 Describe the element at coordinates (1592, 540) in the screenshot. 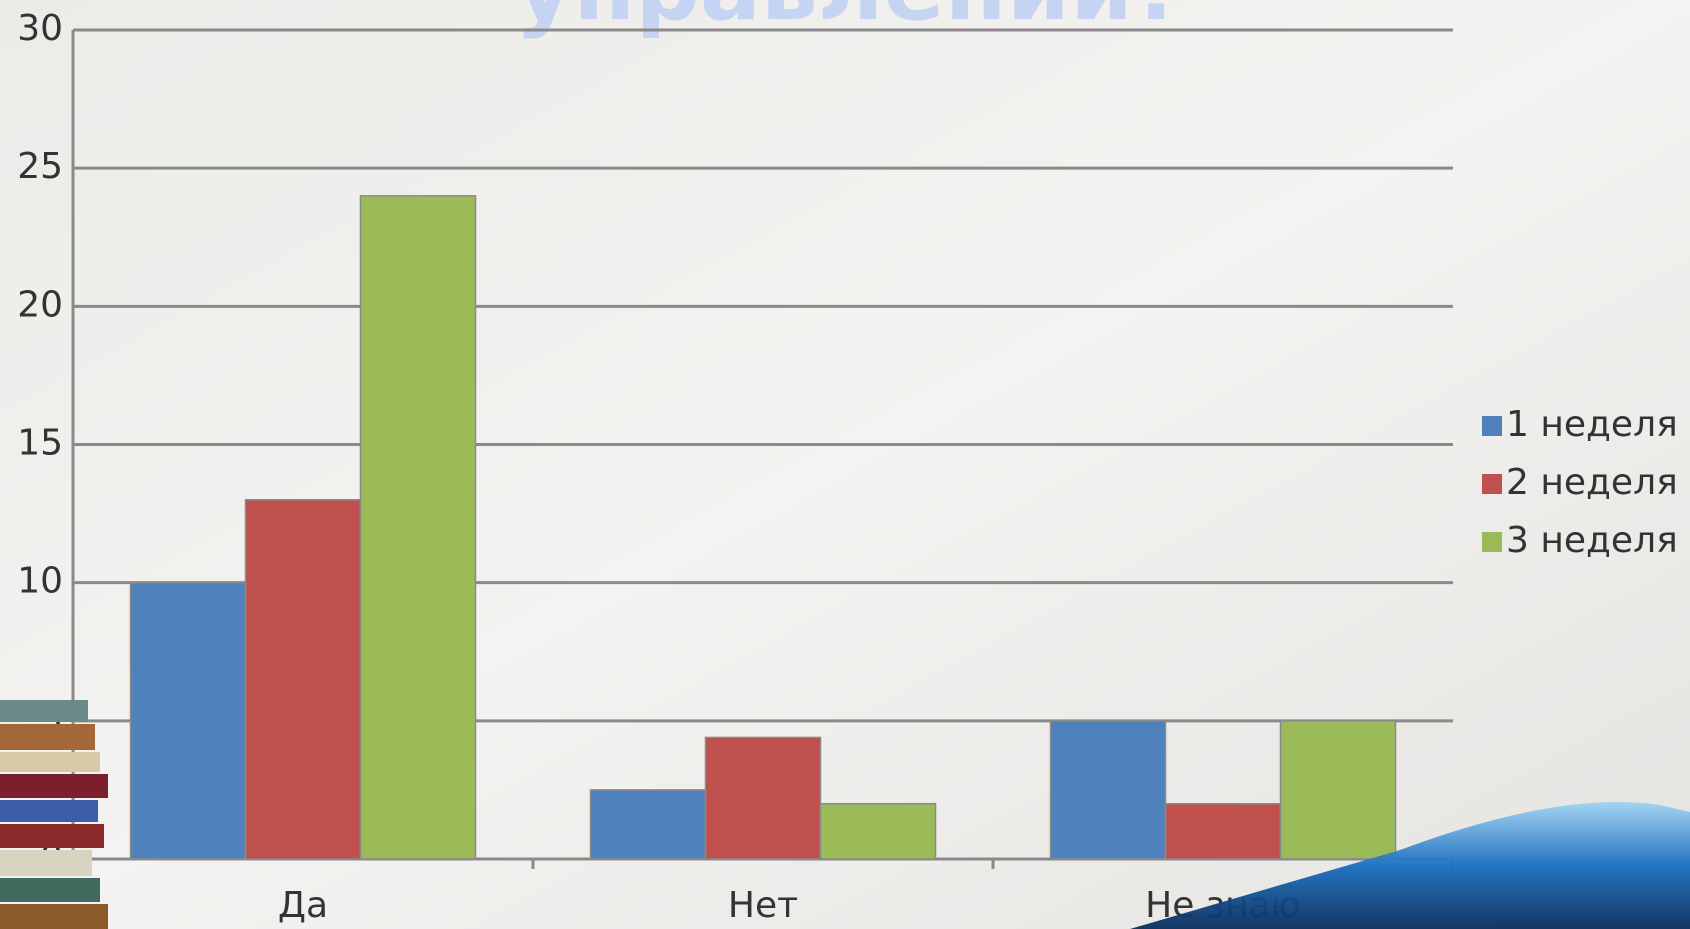

I see `legend-label: 3 неделя` at that location.